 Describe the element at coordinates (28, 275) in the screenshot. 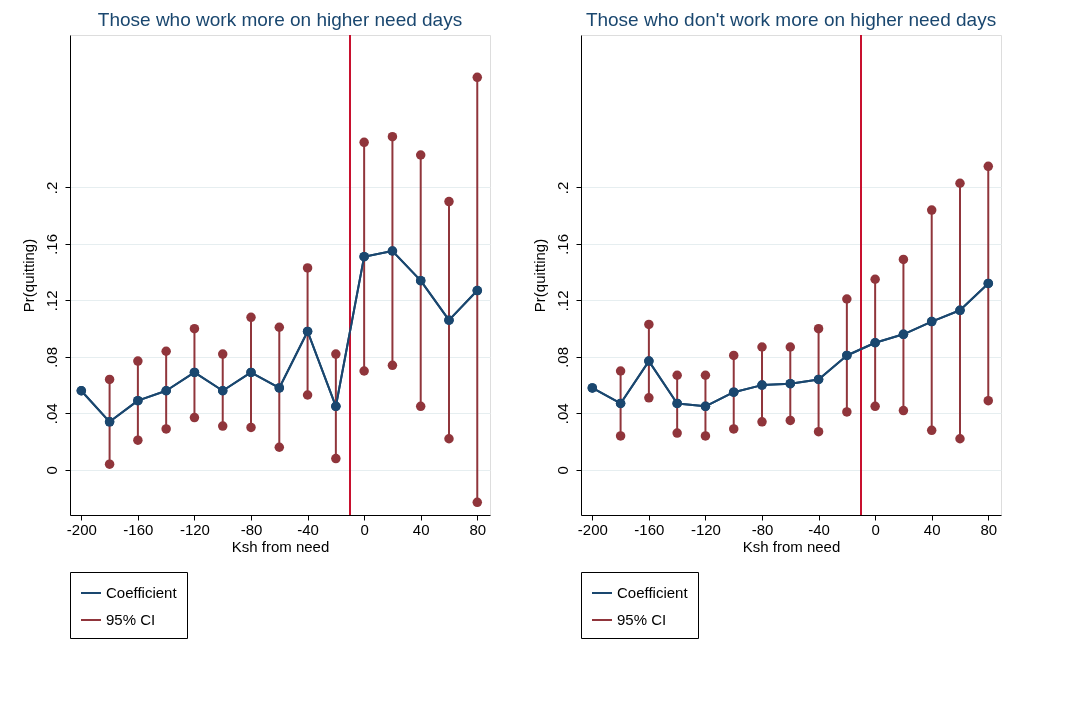

I see `y-axis-title: Pr(quitting)` at that location.